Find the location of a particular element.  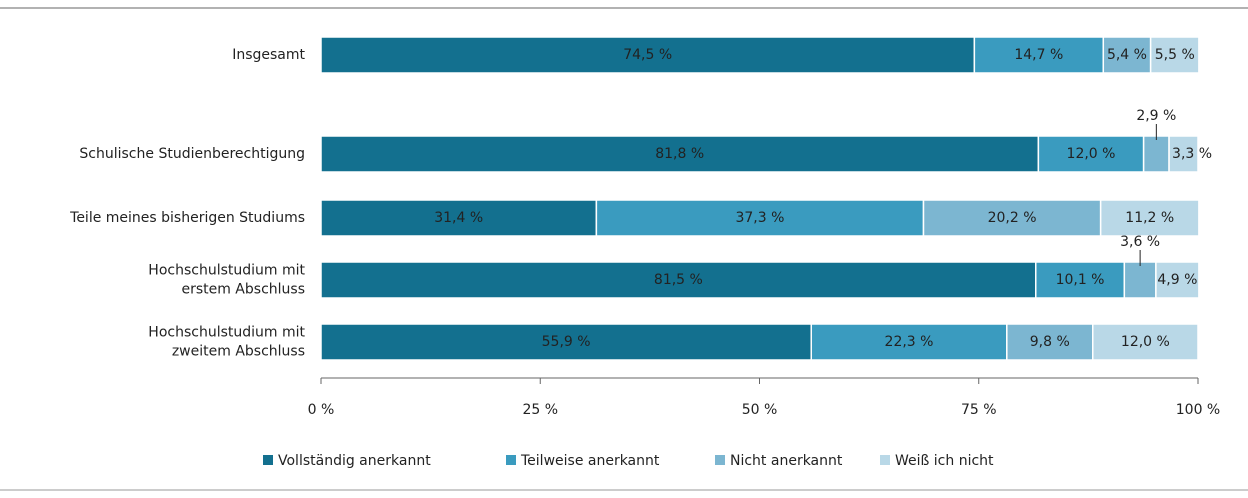

value-label: 20,2 % is located at coordinates (1012, 218).